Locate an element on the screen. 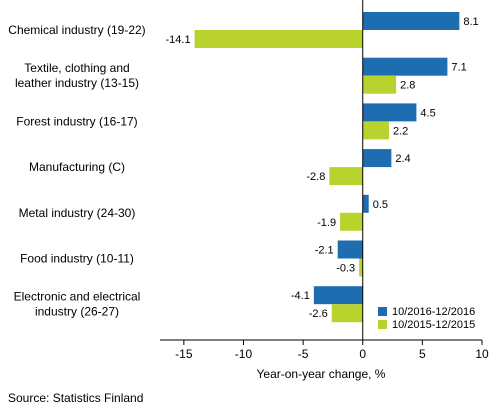  data-label: 2.8 is located at coordinates (407, 86).